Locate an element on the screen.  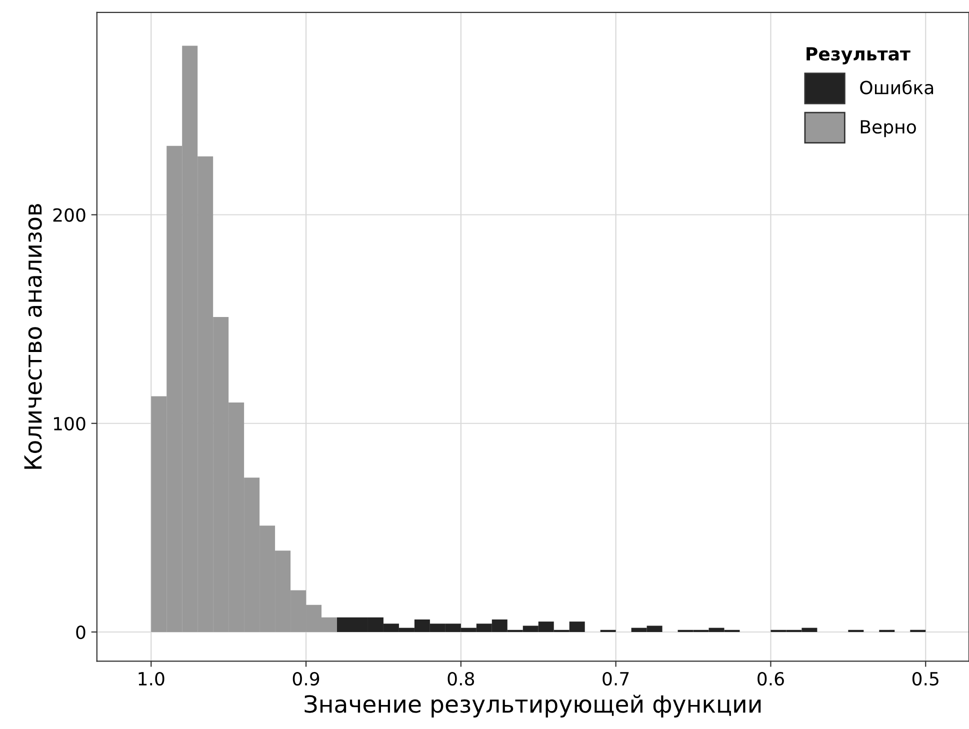
legend-title: Результат is located at coordinates (858, 55).